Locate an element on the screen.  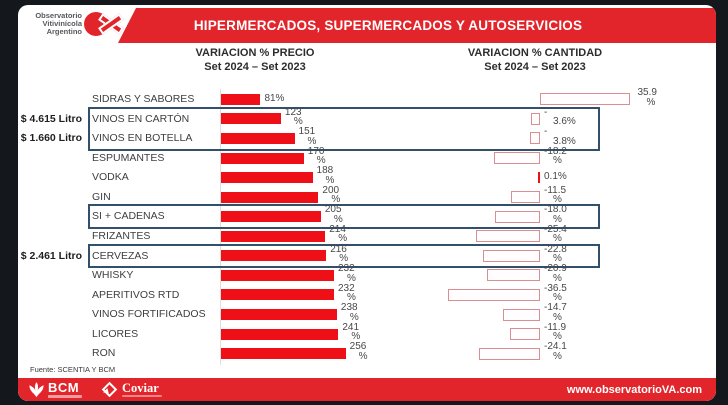
price-per-litre-annotation: $ 2.461 Litro is located at coordinates (51, 255).